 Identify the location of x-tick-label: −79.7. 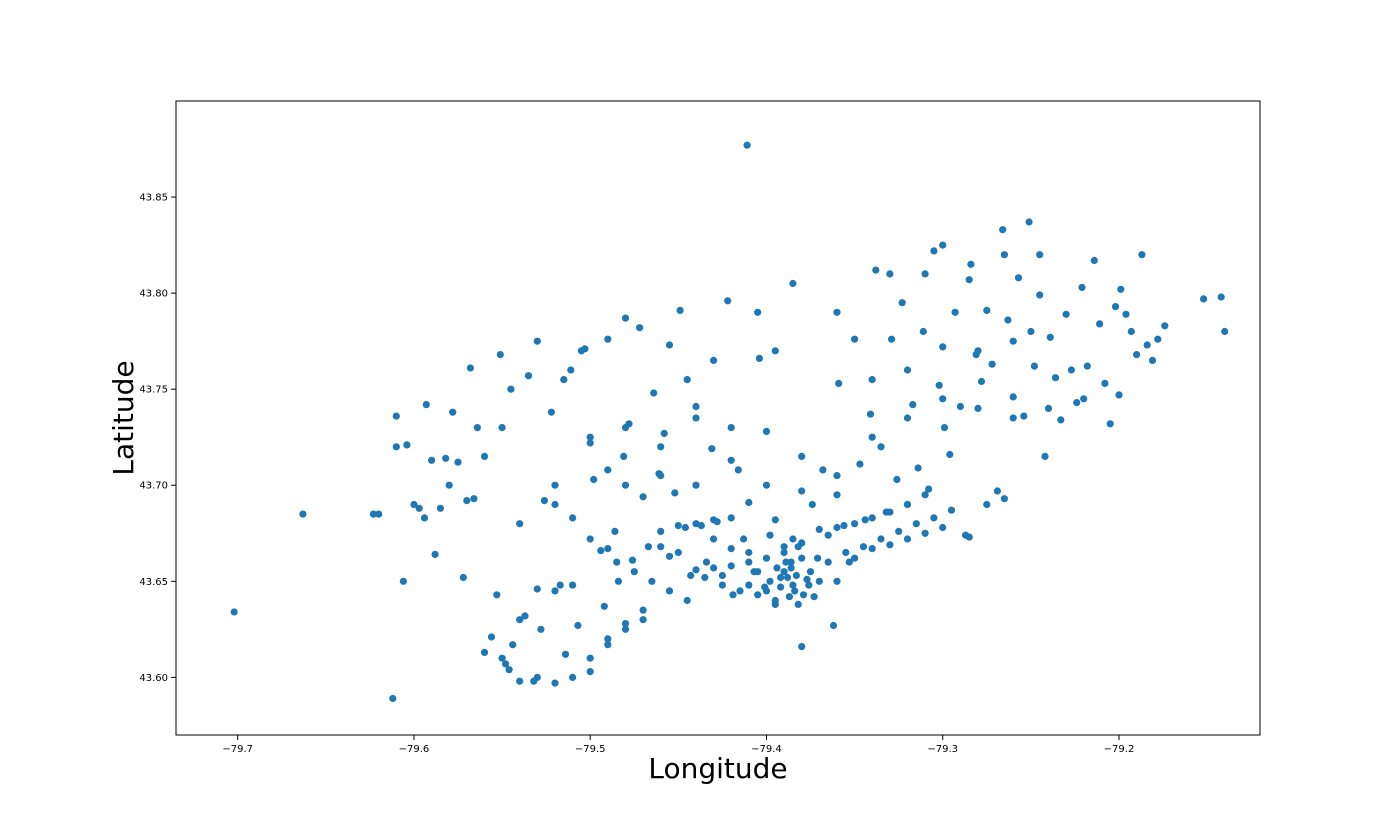
(237, 749).